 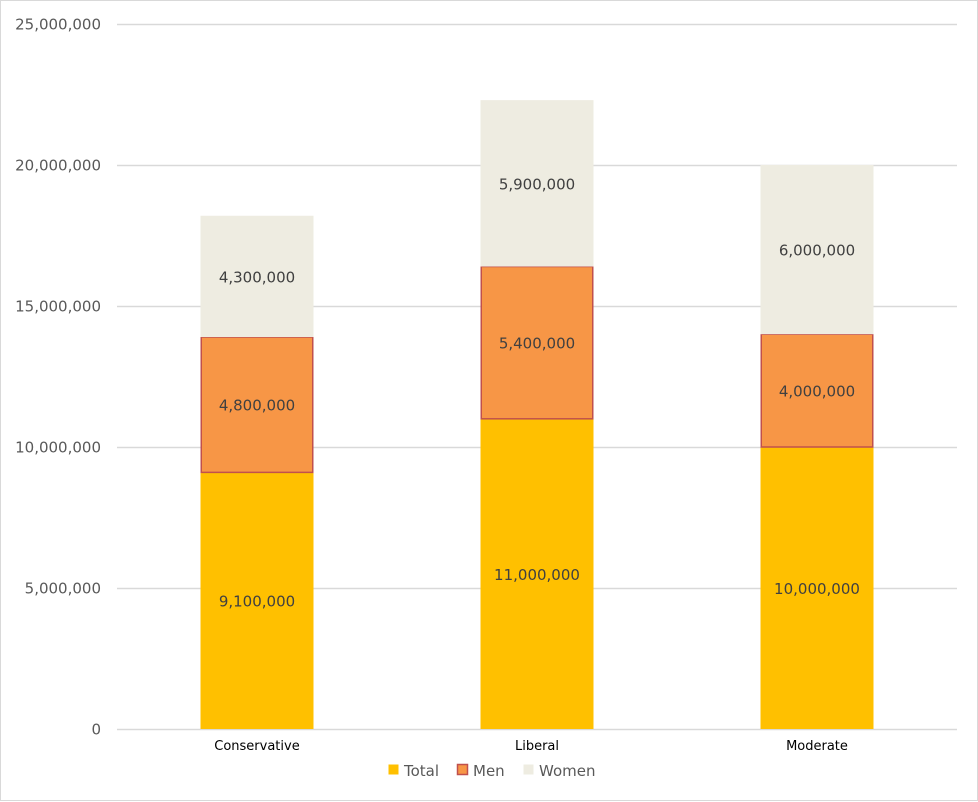 What do you see at coordinates (256, 746) in the screenshot?
I see `x-tick-label: Conservative` at bounding box center [256, 746].